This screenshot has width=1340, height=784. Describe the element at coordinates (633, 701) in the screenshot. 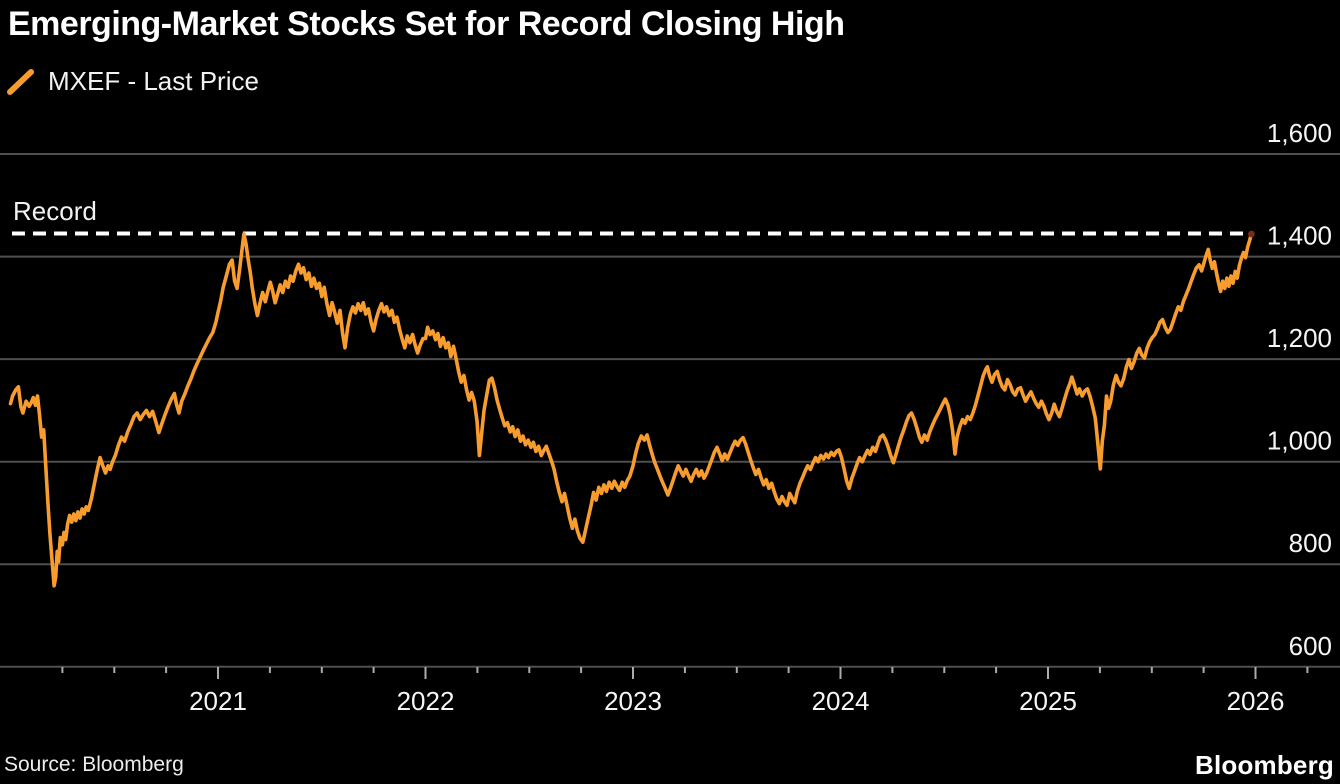

I see `x-axis-label: 2023` at that location.